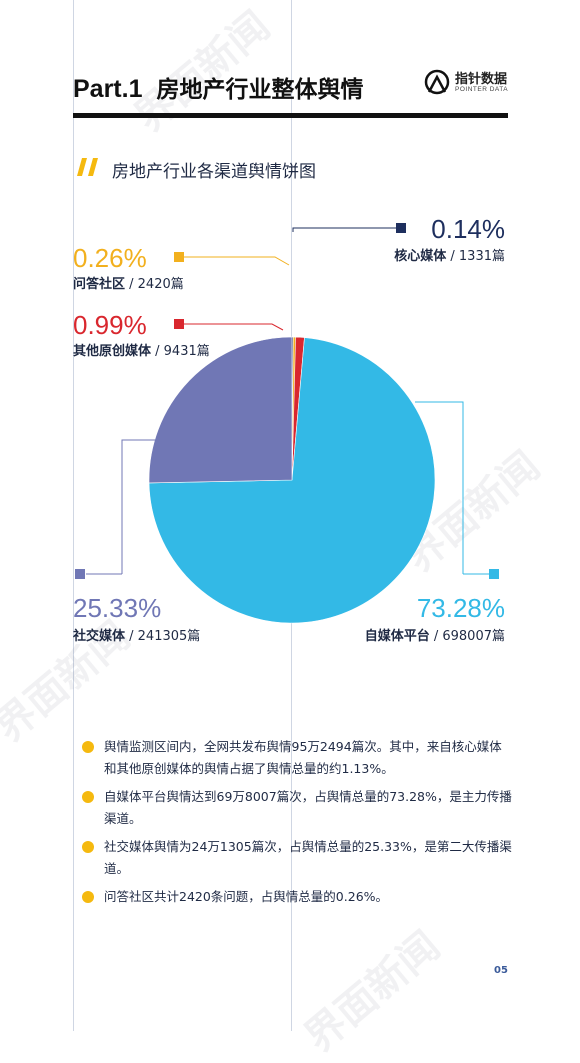  Describe the element at coordinates (482, 89) in the screenshot. I see `logo-subtext: POINTER DATA` at that location.